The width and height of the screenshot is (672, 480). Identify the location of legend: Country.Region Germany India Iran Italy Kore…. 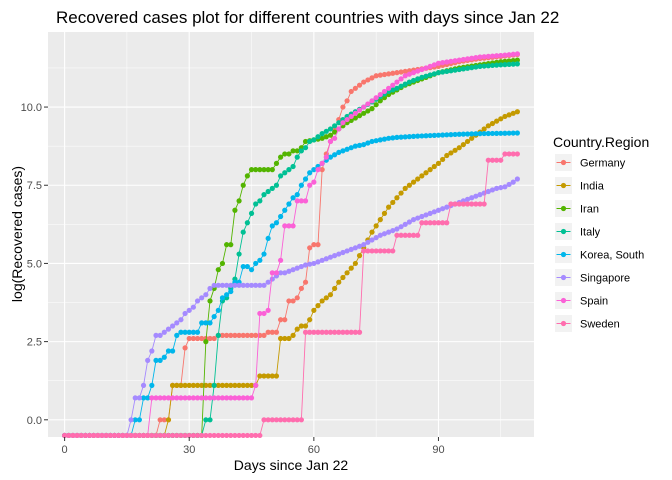
(601, 233).